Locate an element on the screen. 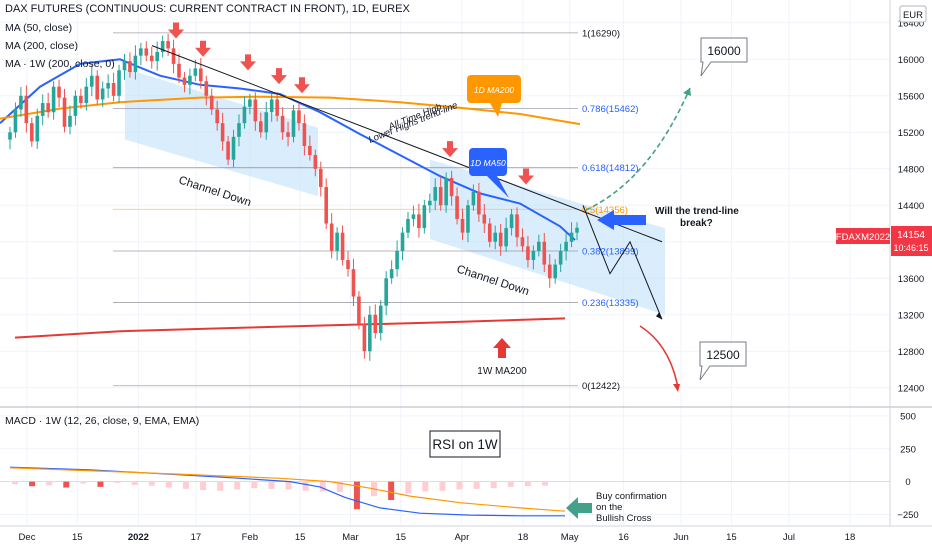 This screenshot has height=550, width=932. ma200-line is located at coordinates (290, 110).